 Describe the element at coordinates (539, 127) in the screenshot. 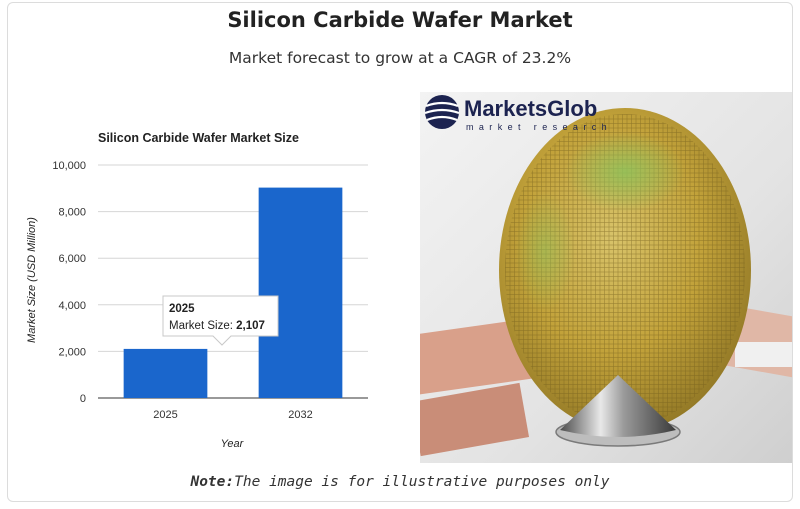

I see `logo-tagline: market research` at that location.